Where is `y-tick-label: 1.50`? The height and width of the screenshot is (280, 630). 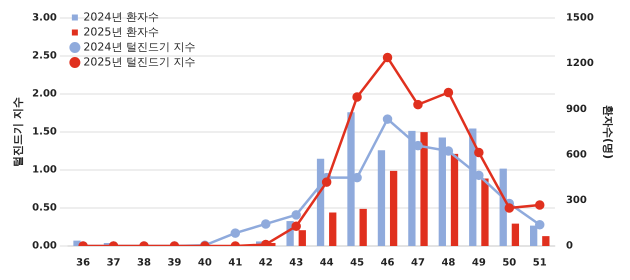
y-tick-label: 1.50 is located at coordinates (44, 132).